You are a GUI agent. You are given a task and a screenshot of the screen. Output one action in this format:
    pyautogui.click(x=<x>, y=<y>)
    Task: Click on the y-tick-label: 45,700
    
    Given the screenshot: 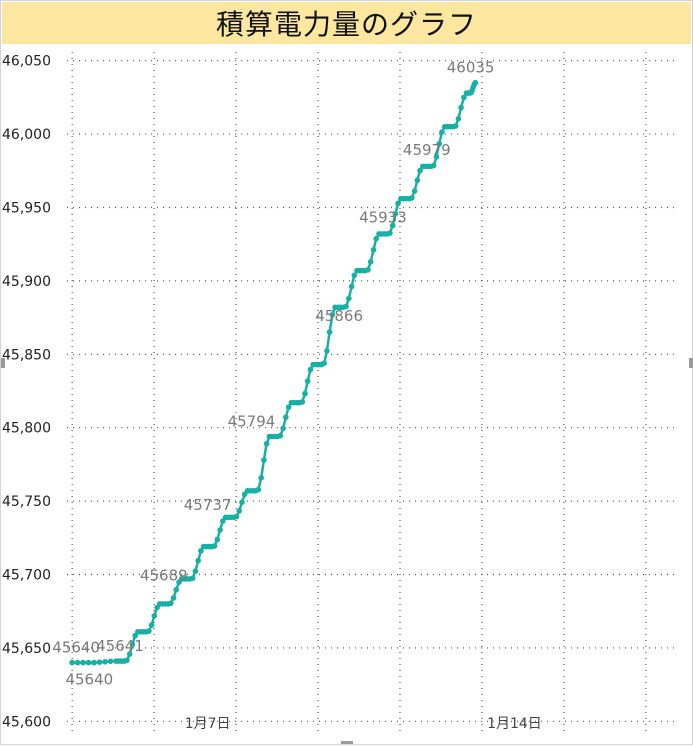 What is the action you would take?
    pyautogui.click(x=26, y=576)
    